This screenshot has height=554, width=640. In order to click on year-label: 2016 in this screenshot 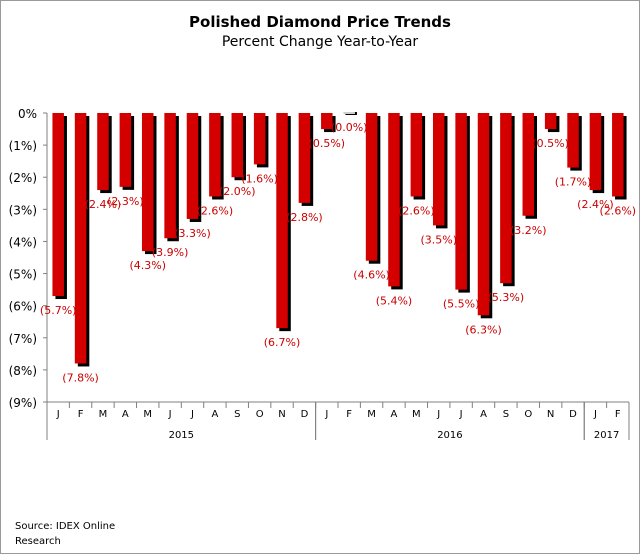, I will do `click(449, 435)`.